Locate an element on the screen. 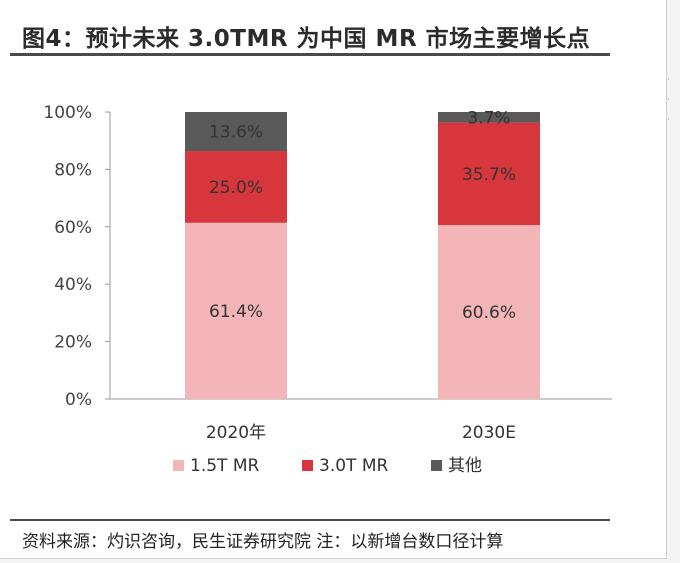 This screenshot has width=680, height=563. y-tick-label: 100% is located at coordinates (67, 113).